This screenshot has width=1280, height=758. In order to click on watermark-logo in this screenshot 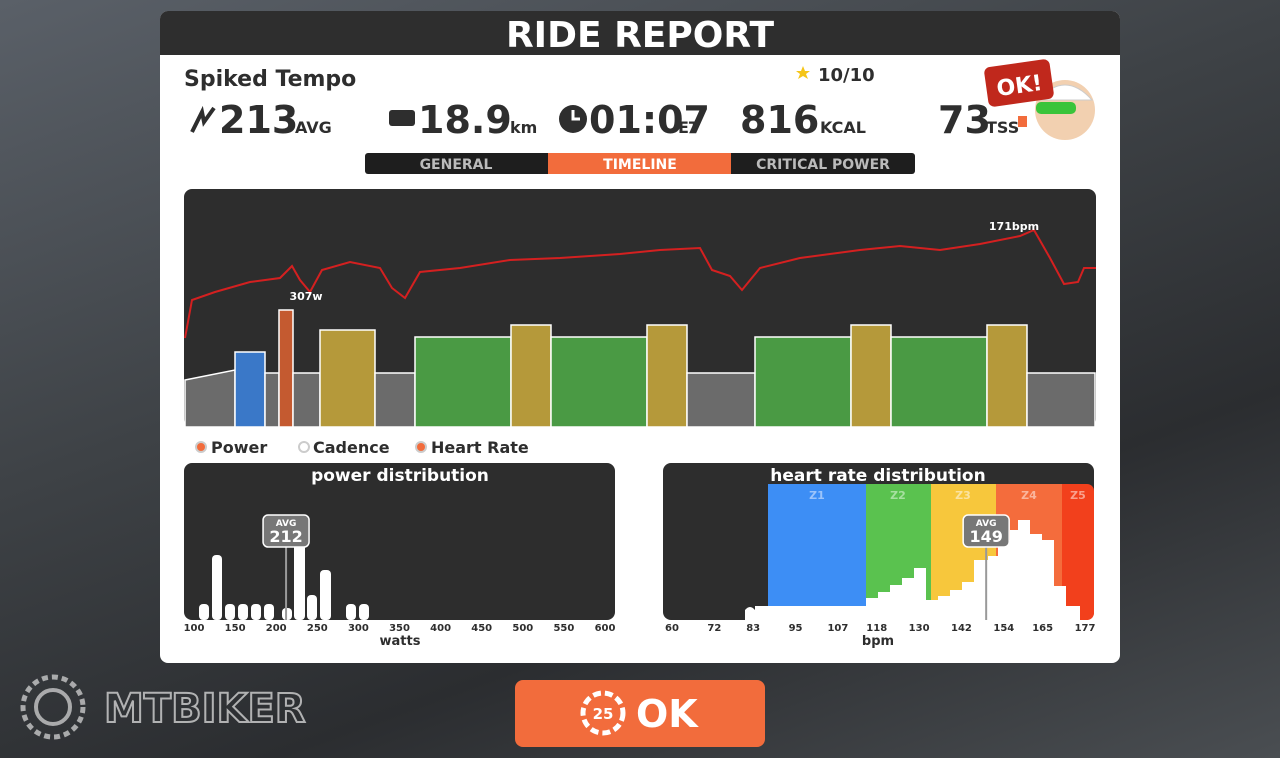, I will do `click(53, 707)`.